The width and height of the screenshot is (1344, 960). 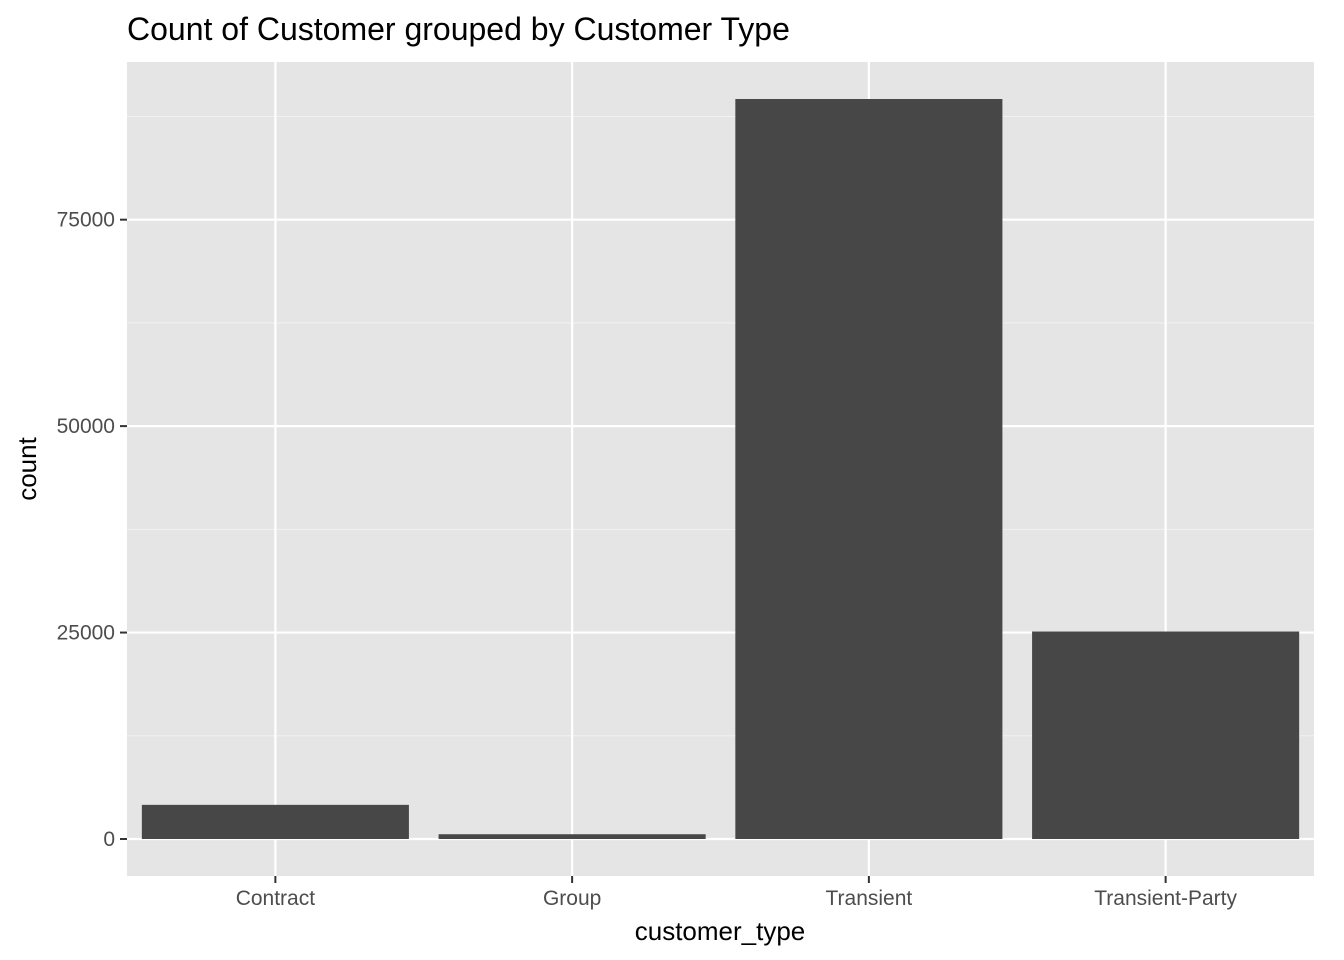 What do you see at coordinates (86, 220) in the screenshot?
I see `y-tick-label: 75000` at bounding box center [86, 220].